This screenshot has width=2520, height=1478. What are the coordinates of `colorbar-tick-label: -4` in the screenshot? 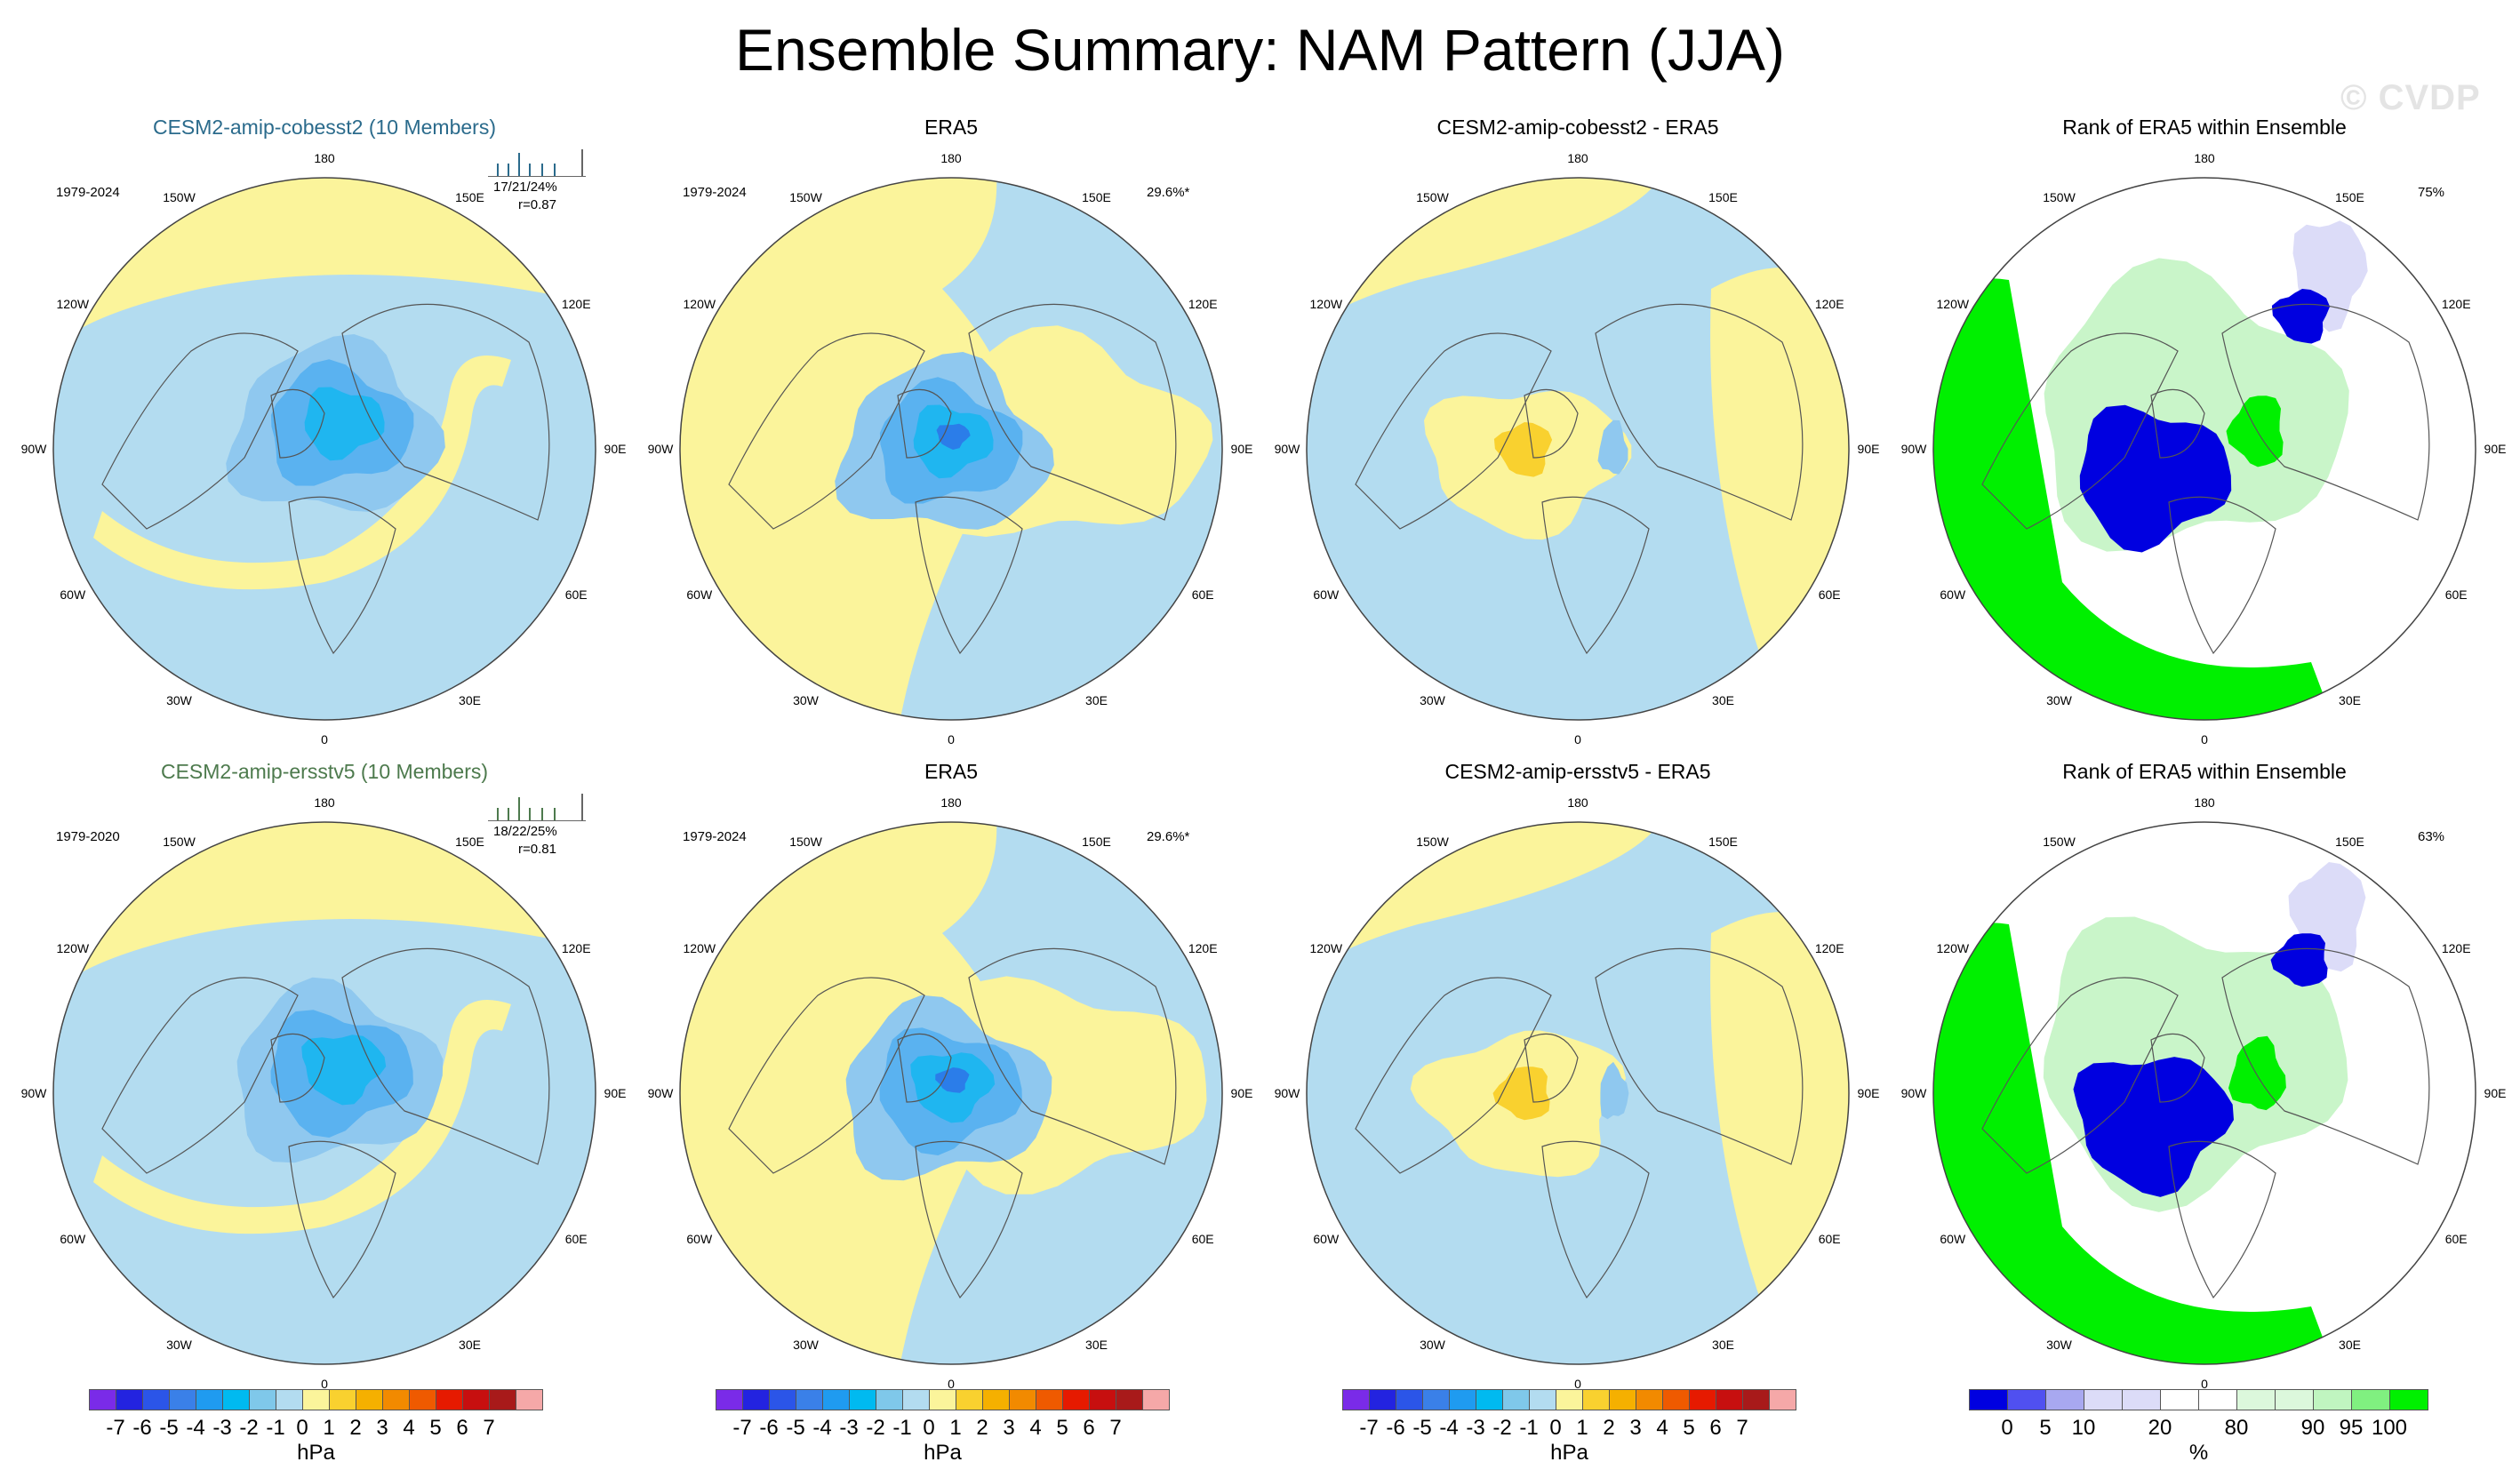 It's located at (195, 1428).